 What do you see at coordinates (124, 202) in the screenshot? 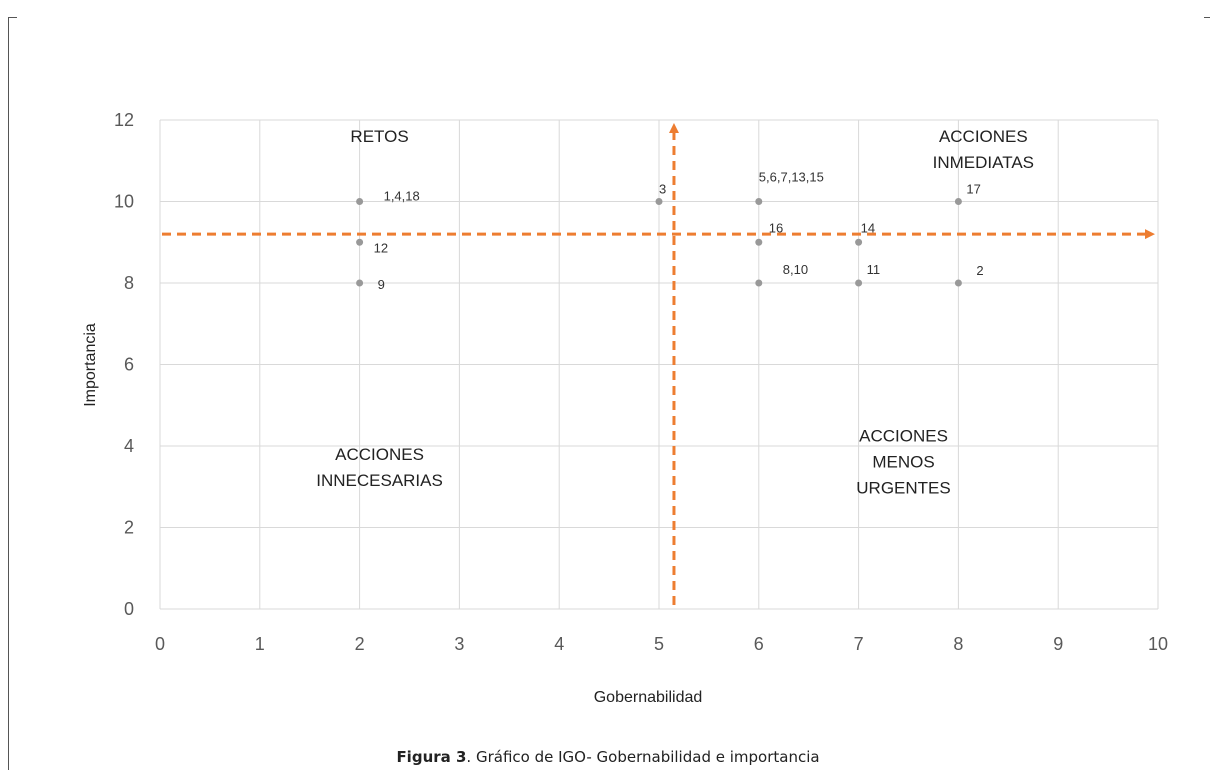
I see `y-tick-label: 10` at bounding box center [124, 202].